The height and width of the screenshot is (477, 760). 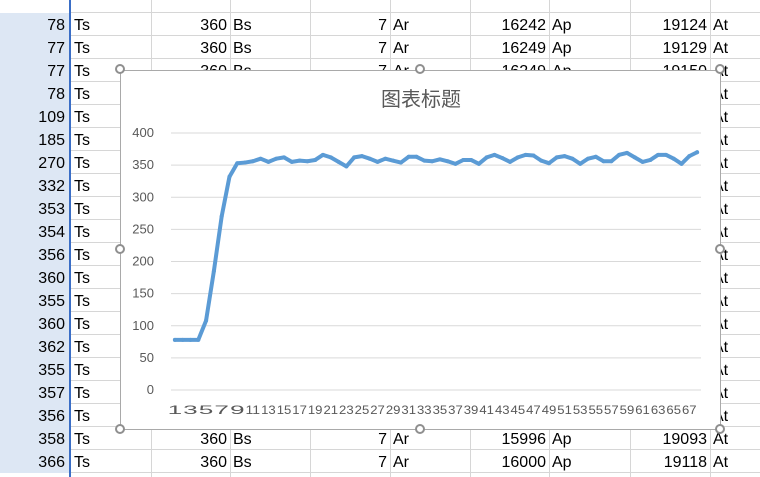 What do you see at coordinates (380, 116) in the screenshot?
I see `table-row: 109TsAt` at bounding box center [380, 116].